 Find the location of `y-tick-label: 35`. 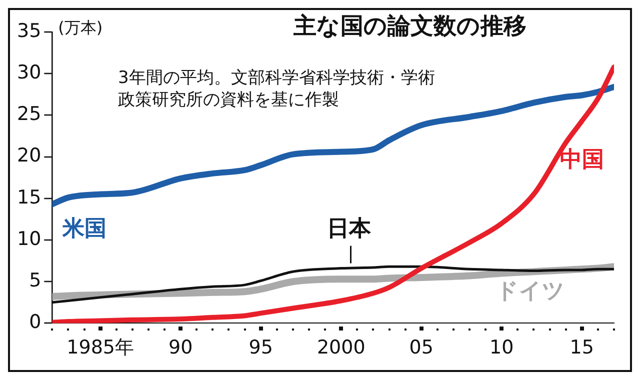

y-tick-label: 35 is located at coordinates (29, 31).